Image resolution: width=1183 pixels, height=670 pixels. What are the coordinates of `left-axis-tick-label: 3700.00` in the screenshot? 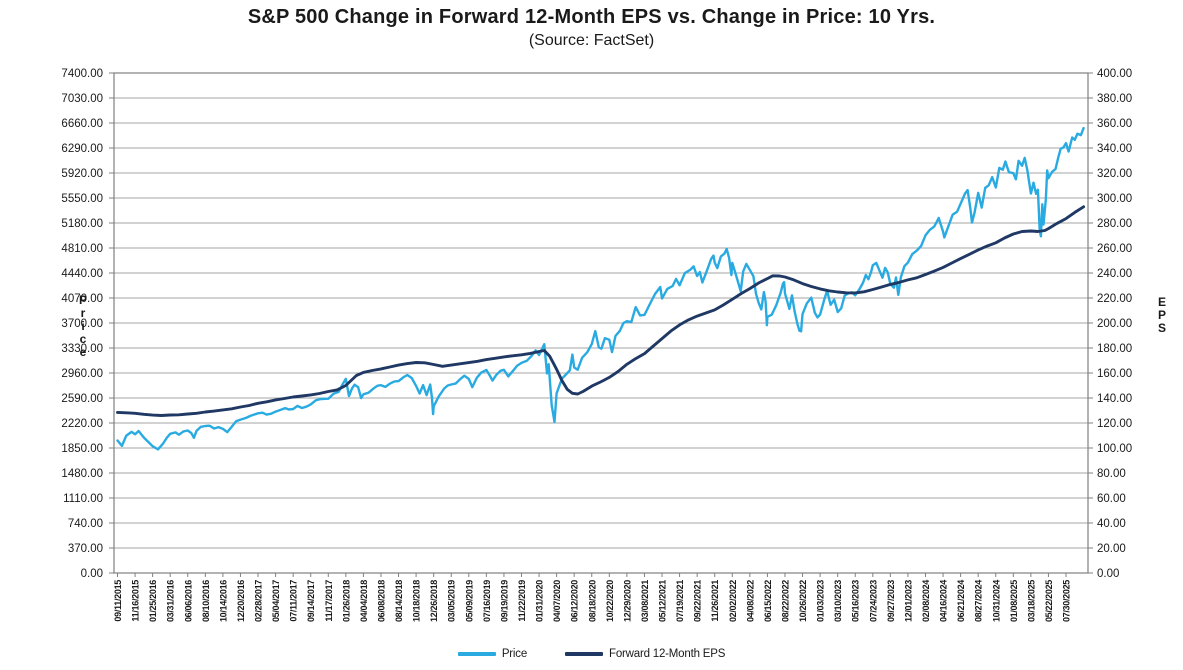 It's located at (82, 324).